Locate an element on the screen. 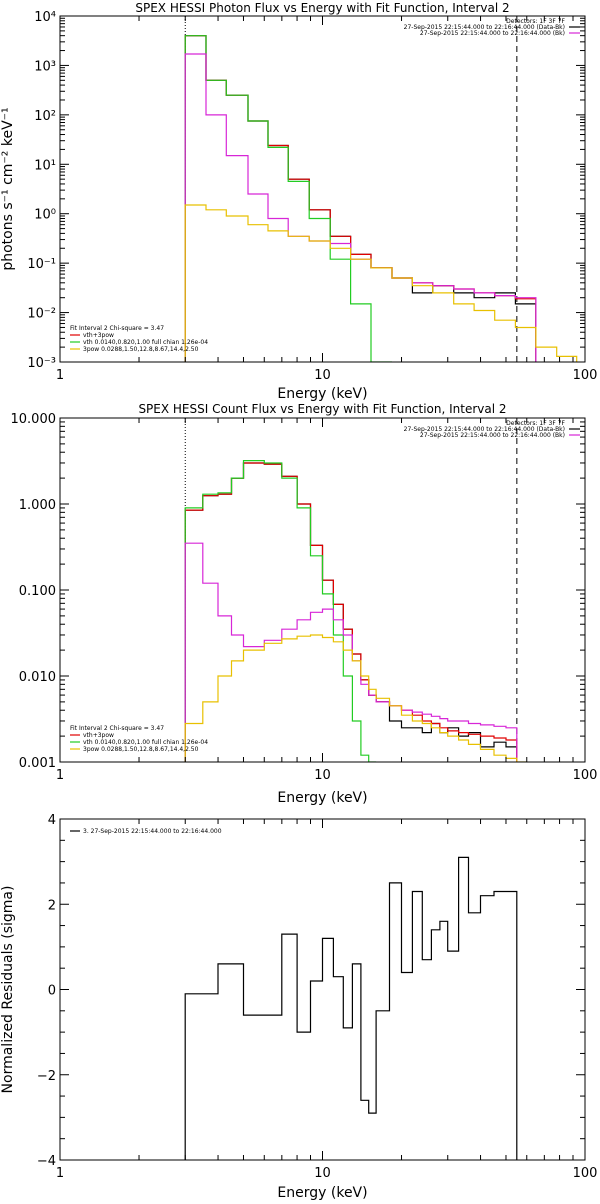  y-tick-label: 0.001 is located at coordinates (37, 763).